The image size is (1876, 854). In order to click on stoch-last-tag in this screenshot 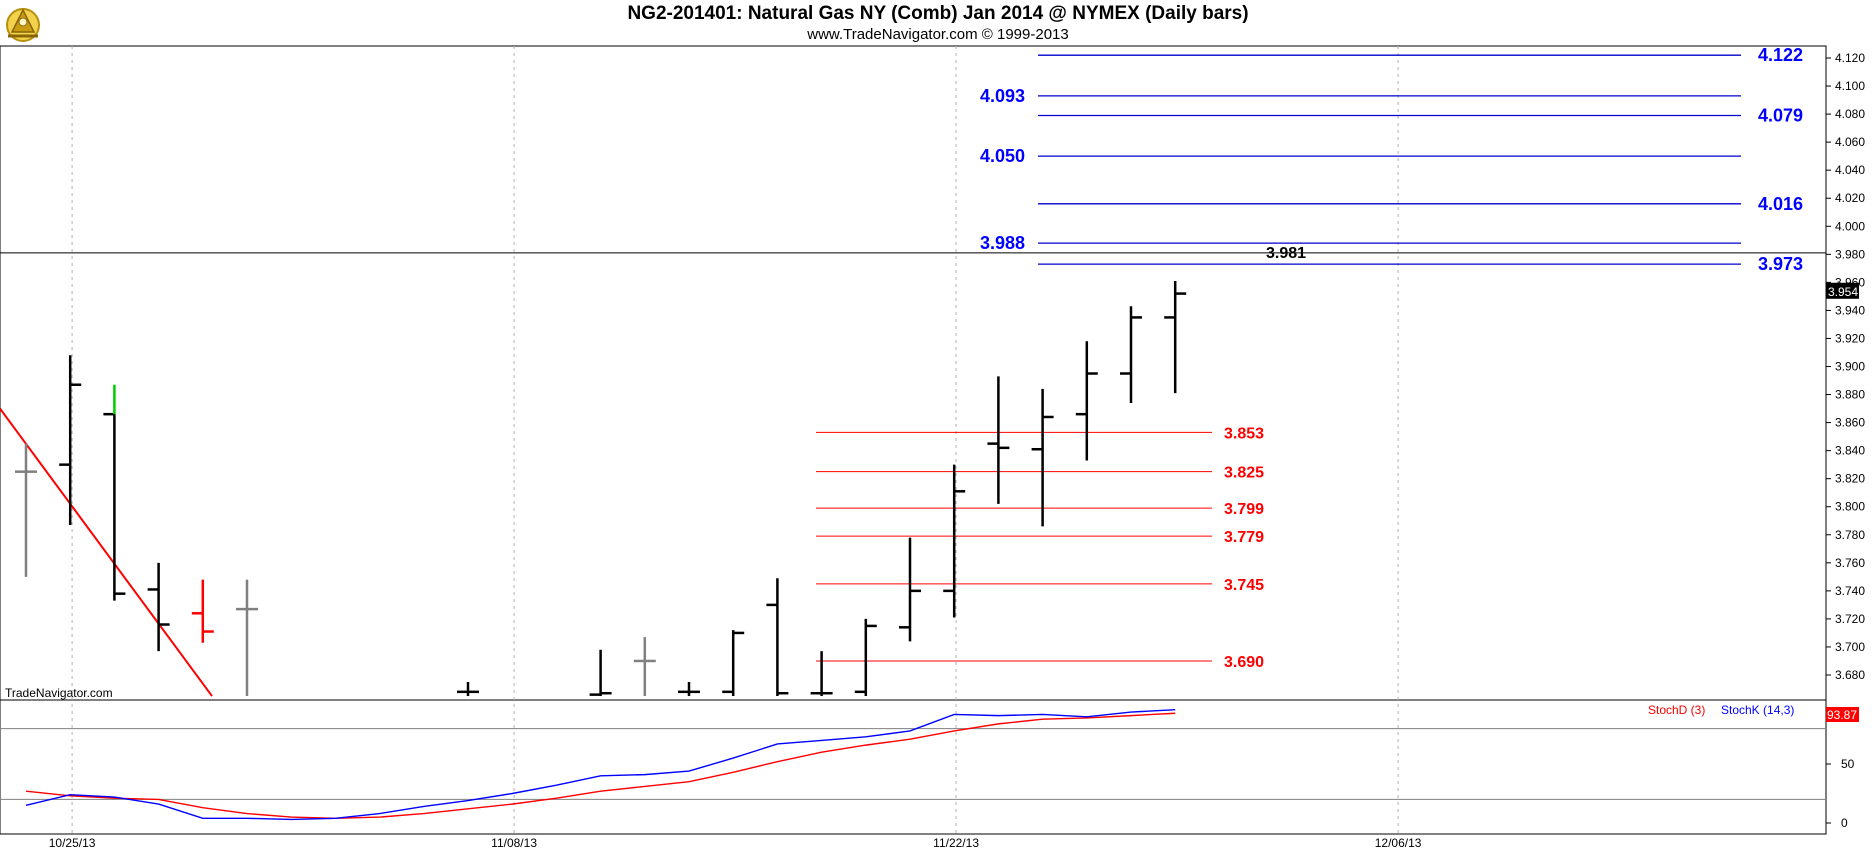, I will do `click(1842, 714)`.